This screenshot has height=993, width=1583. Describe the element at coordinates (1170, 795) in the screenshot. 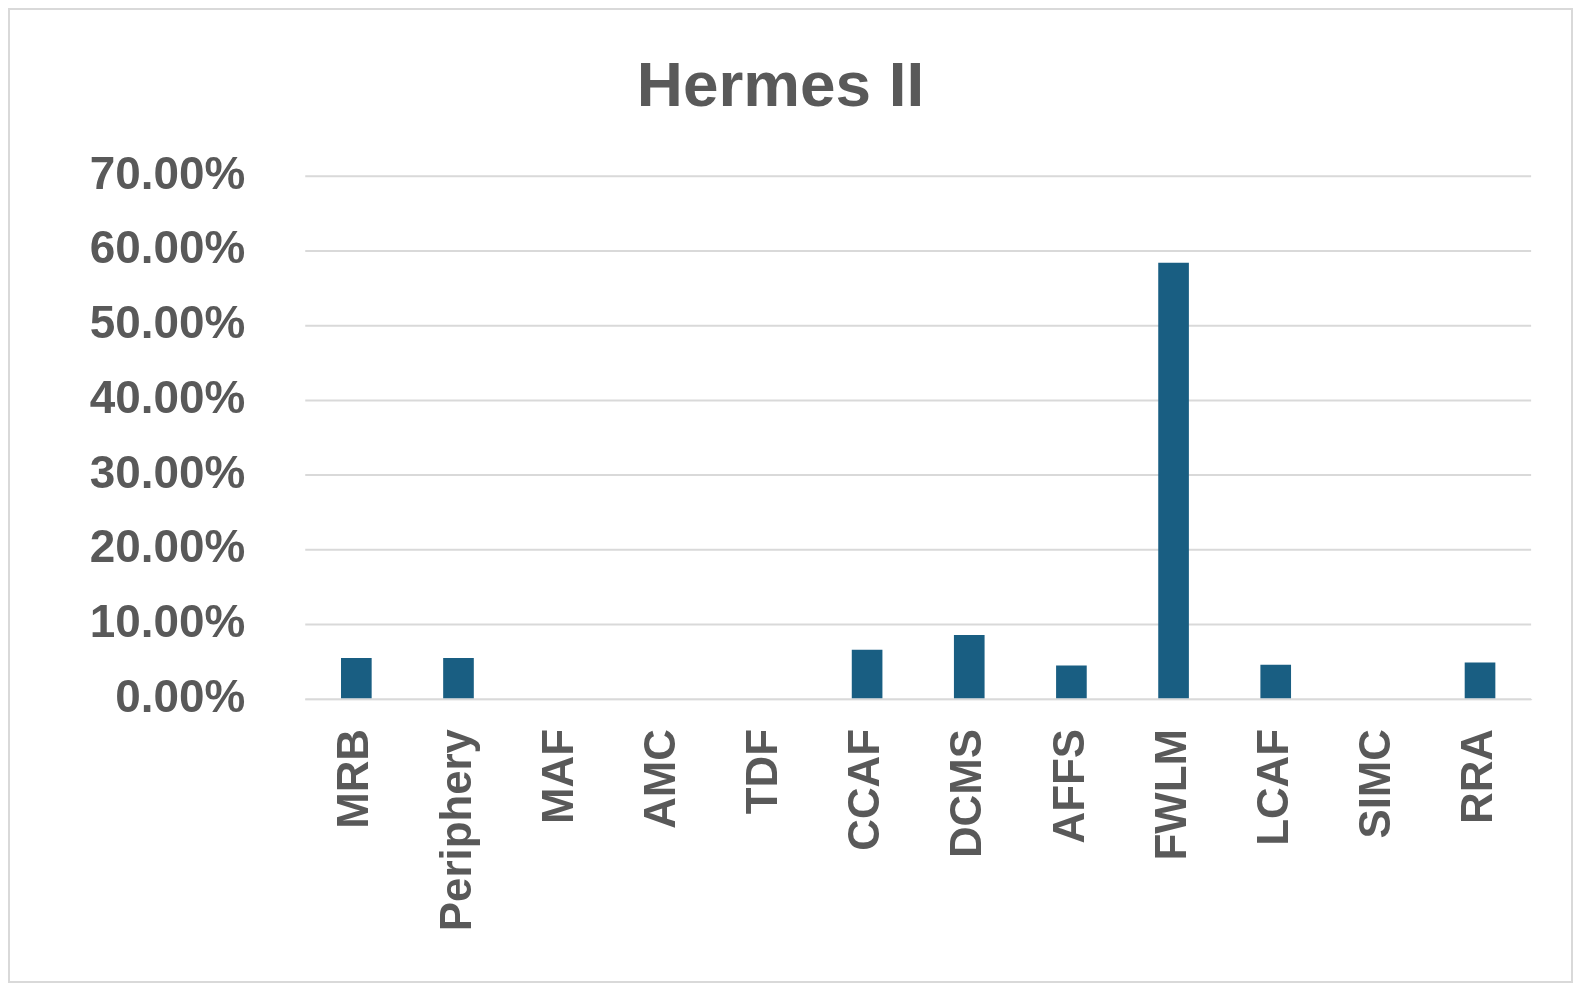

I see `x-tick-label: FWLM` at that location.